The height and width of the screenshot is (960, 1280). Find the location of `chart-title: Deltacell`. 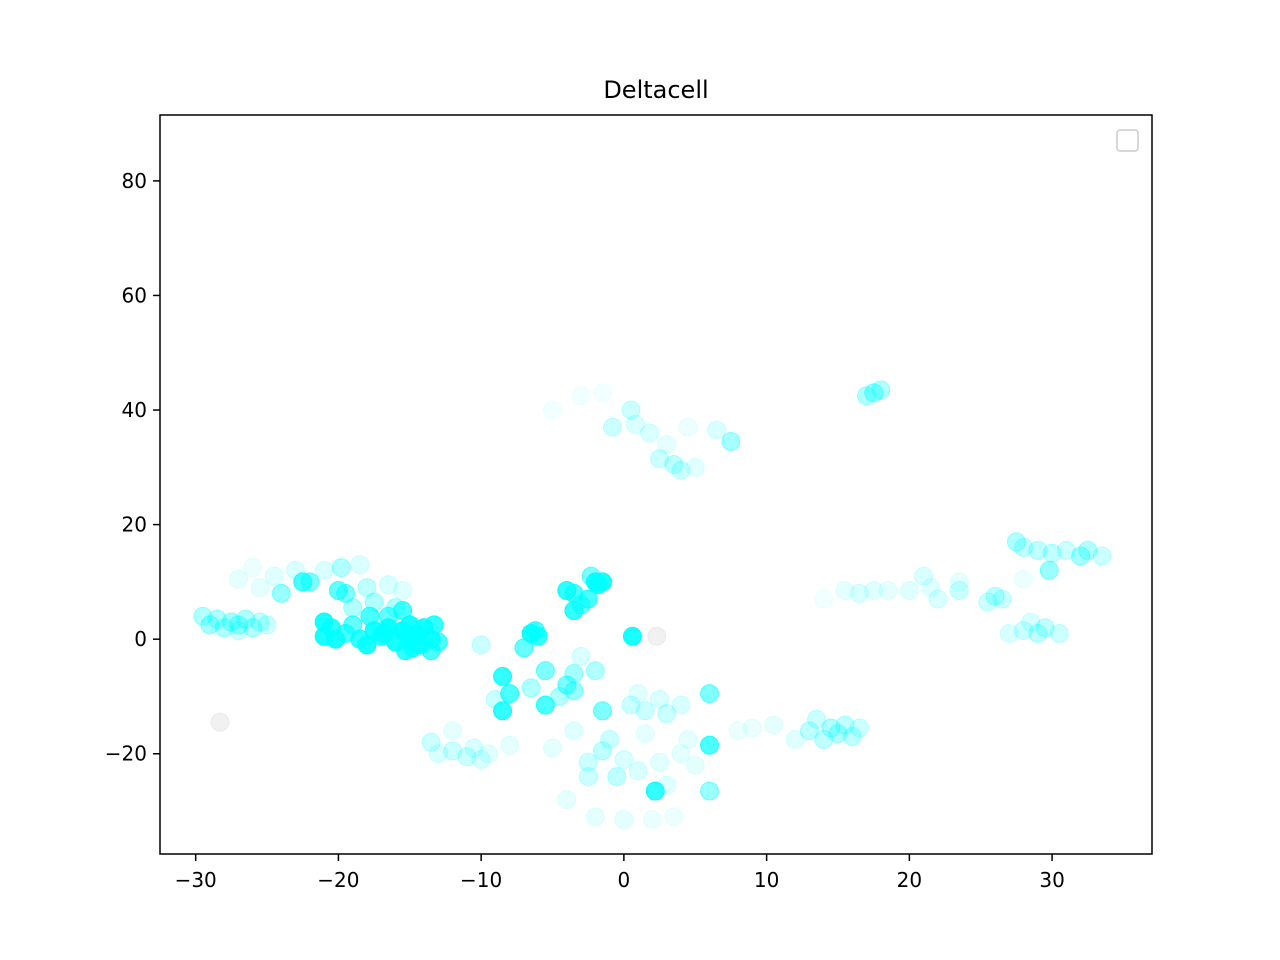

chart-title: Deltacell is located at coordinates (655, 90).